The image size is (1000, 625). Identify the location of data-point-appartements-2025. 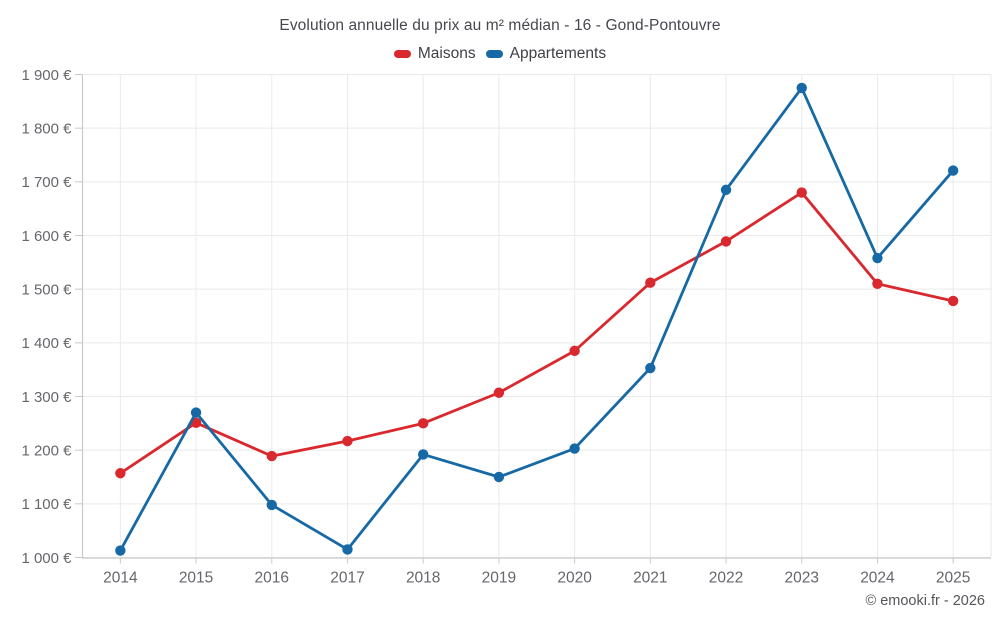
(953, 170).